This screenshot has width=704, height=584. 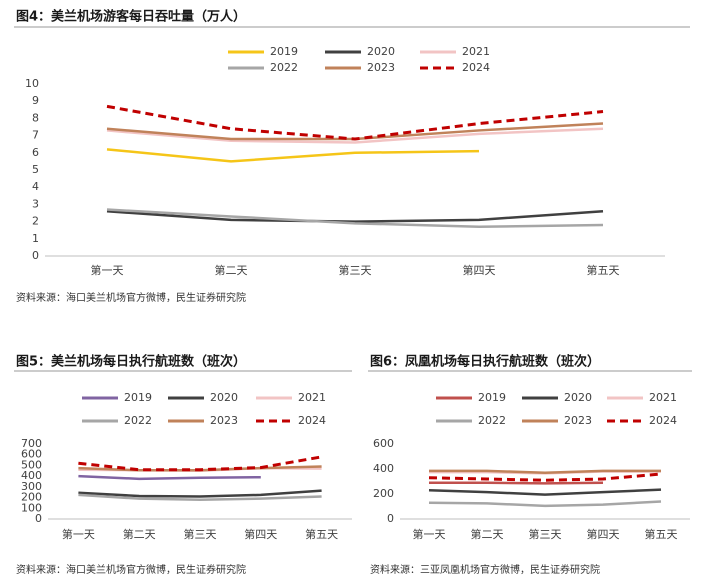 I want to click on y-tick-label: 500, so click(x=31, y=464).